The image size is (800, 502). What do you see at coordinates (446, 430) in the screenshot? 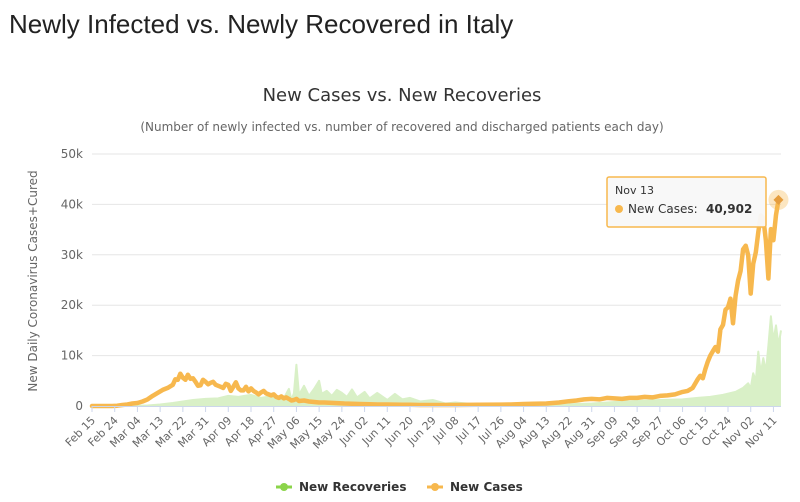
I see `x-tick-label: Jul 08` at bounding box center [446, 430].